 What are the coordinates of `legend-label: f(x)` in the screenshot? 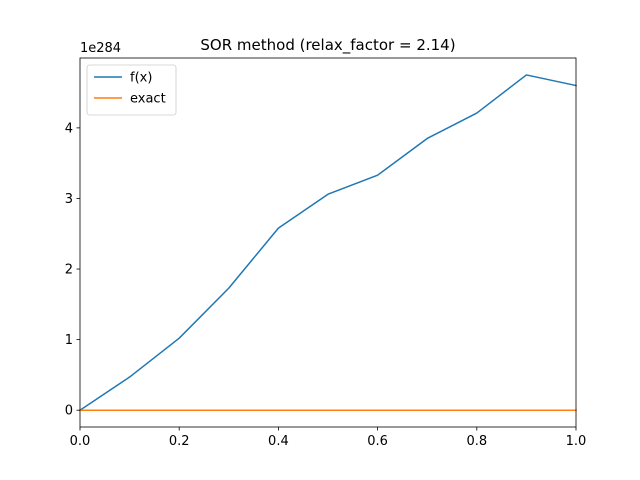 It's located at (141, 78).